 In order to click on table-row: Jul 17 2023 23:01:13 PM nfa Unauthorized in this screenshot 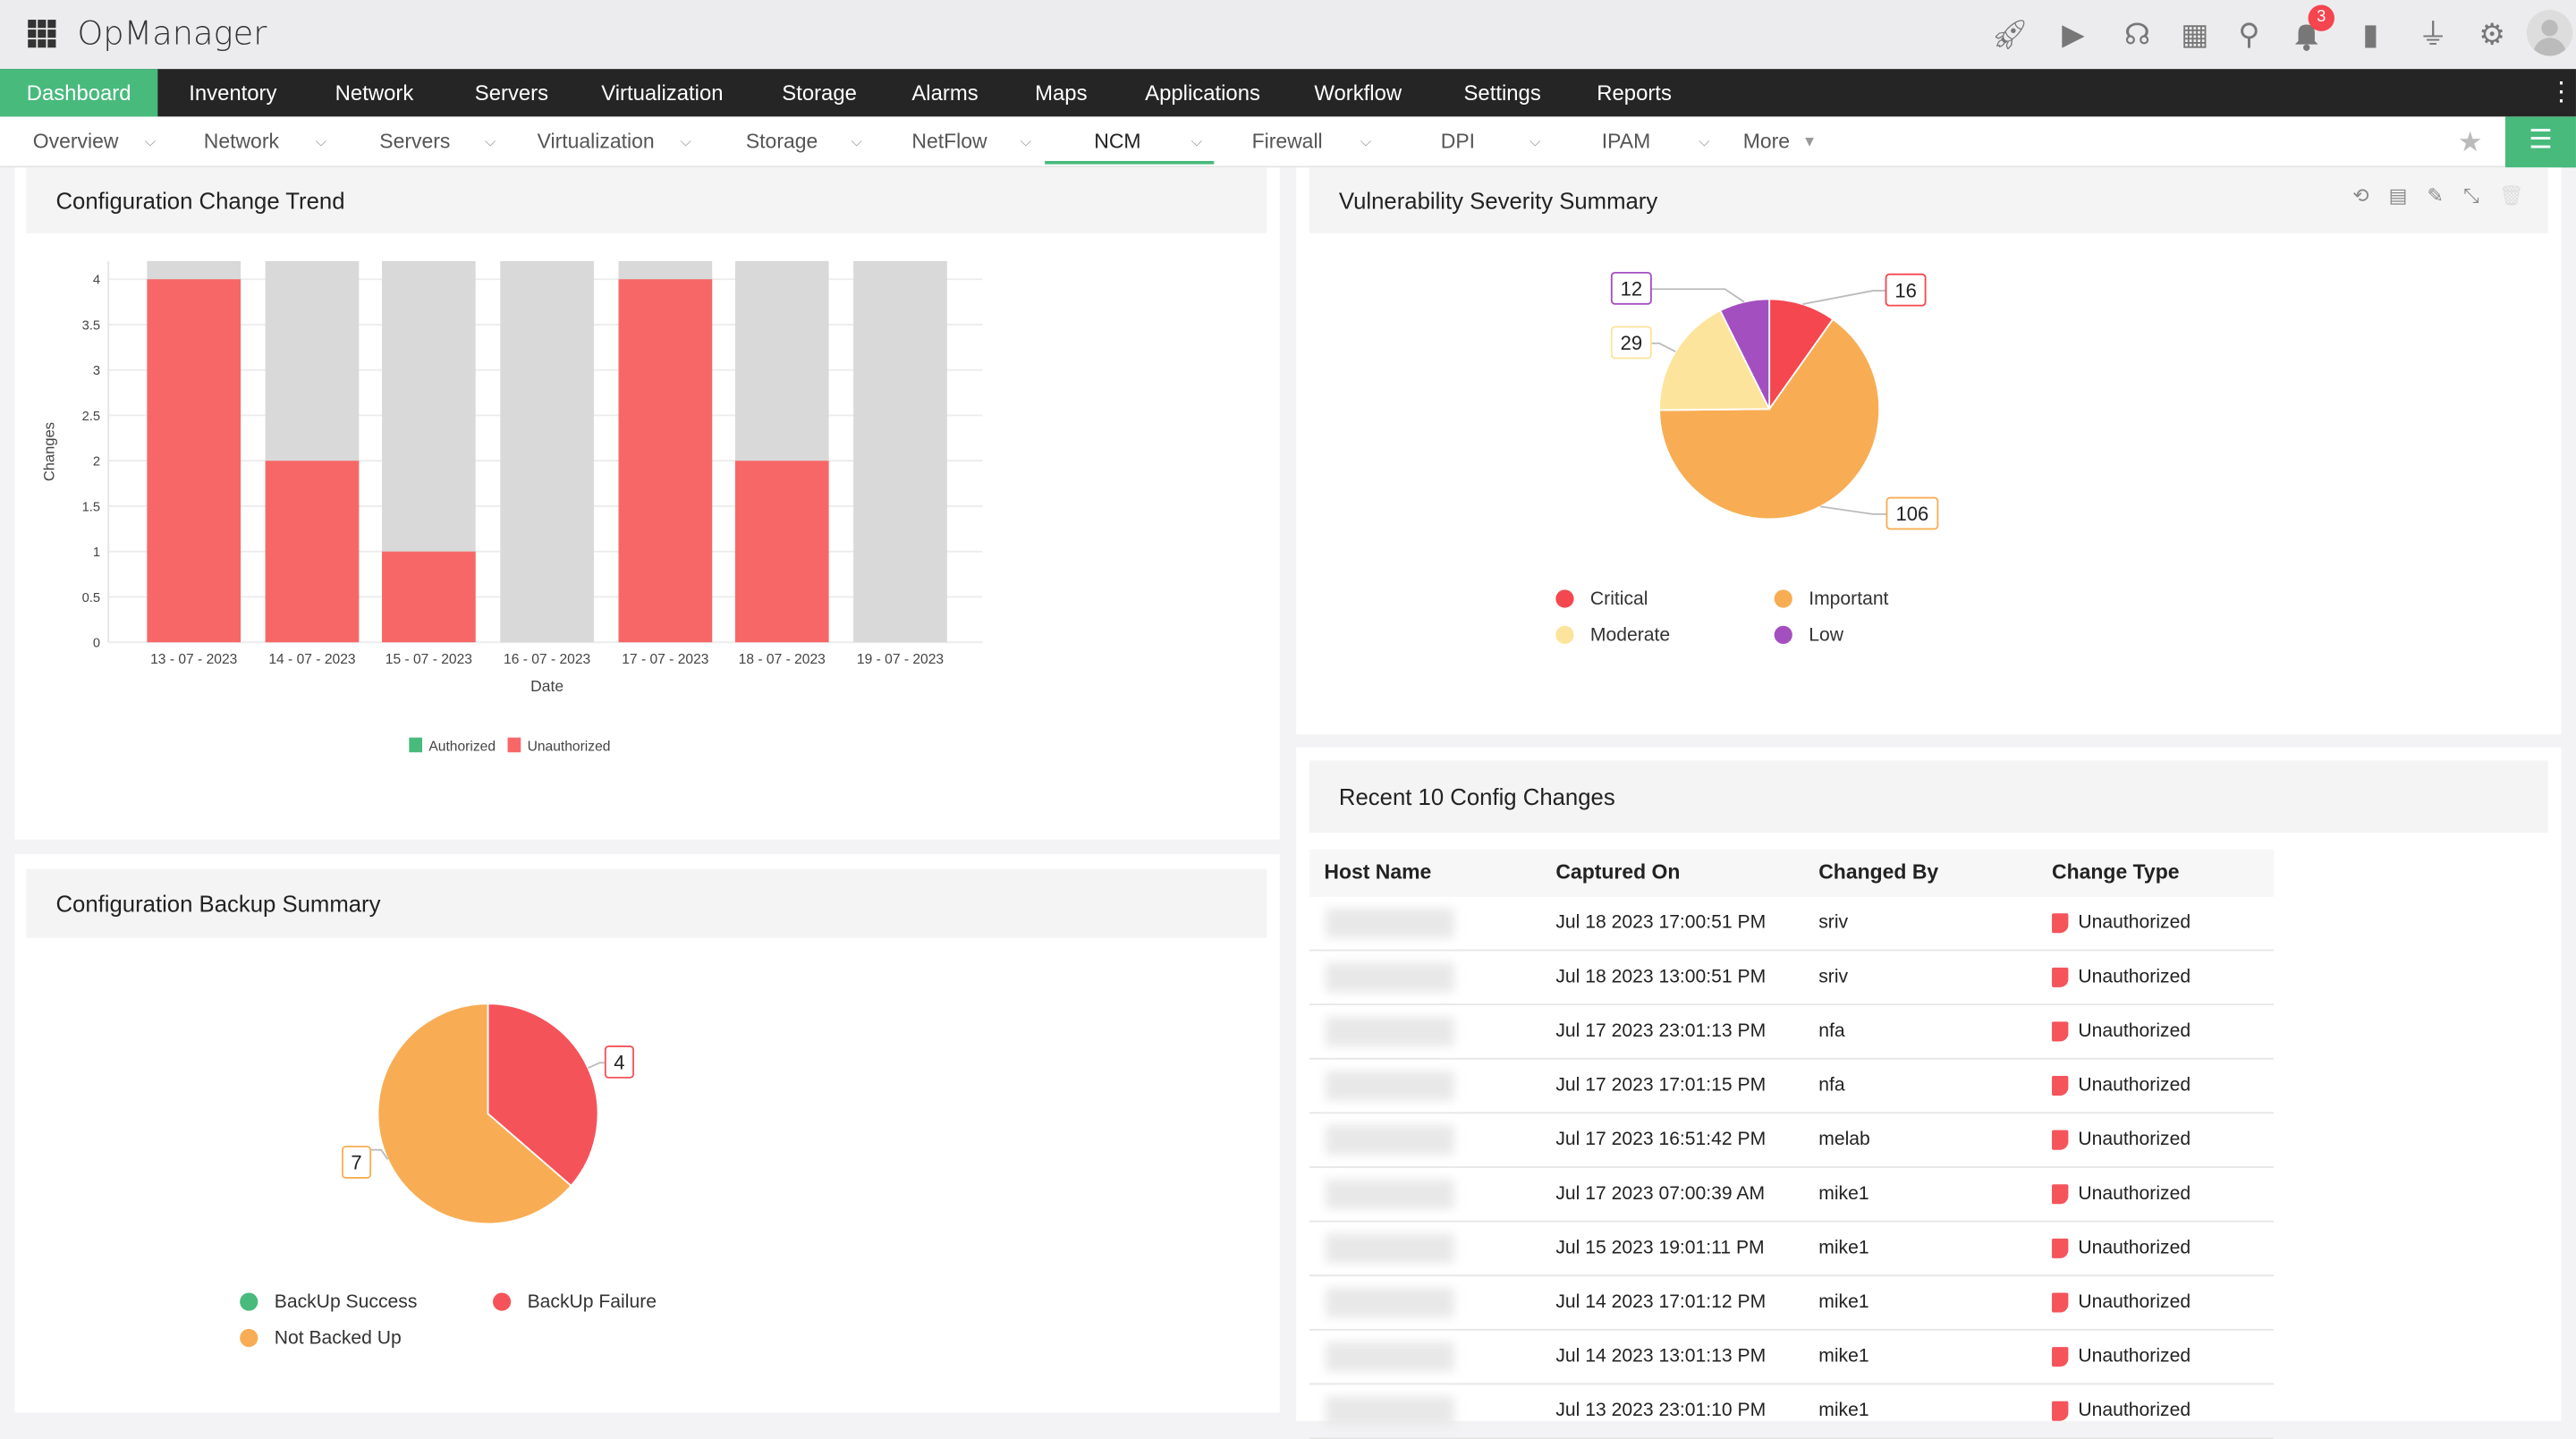, I will do `click(1791, 1033)`.